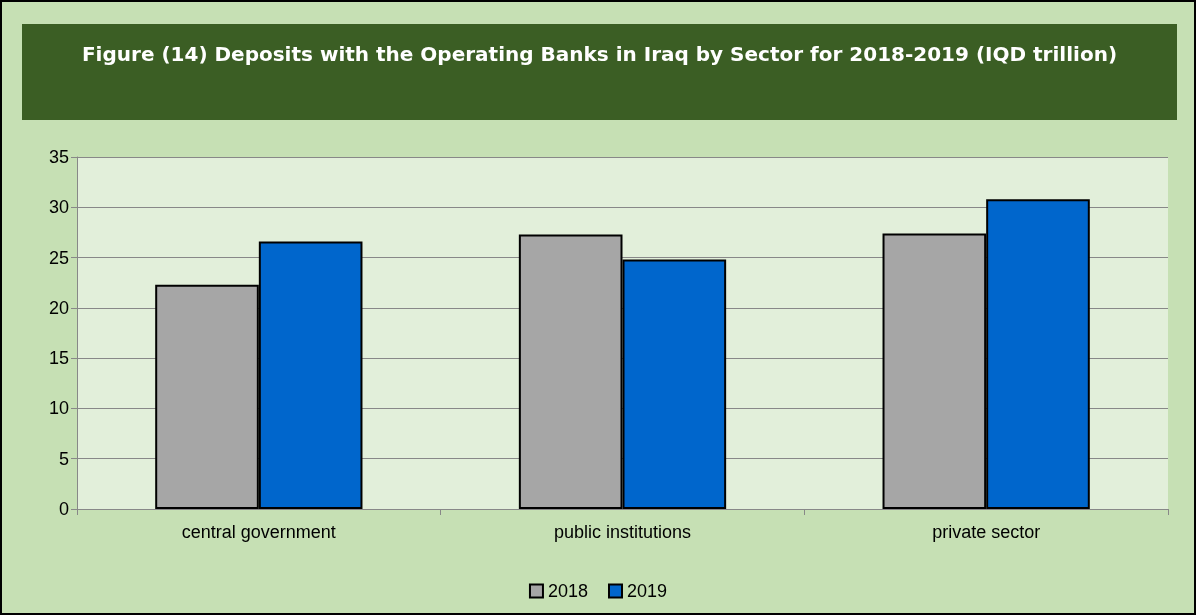 The image size is (1196, 615). I want to click on y-tick-label: 5, so click(63, 458).